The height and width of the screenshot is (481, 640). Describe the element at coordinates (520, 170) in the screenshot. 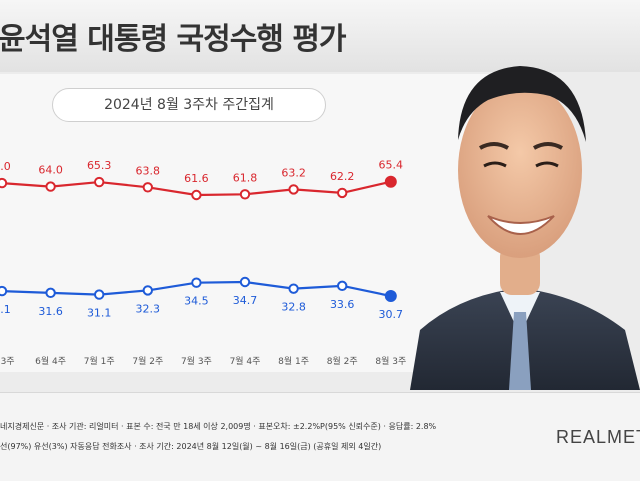

I see `face` at that location.